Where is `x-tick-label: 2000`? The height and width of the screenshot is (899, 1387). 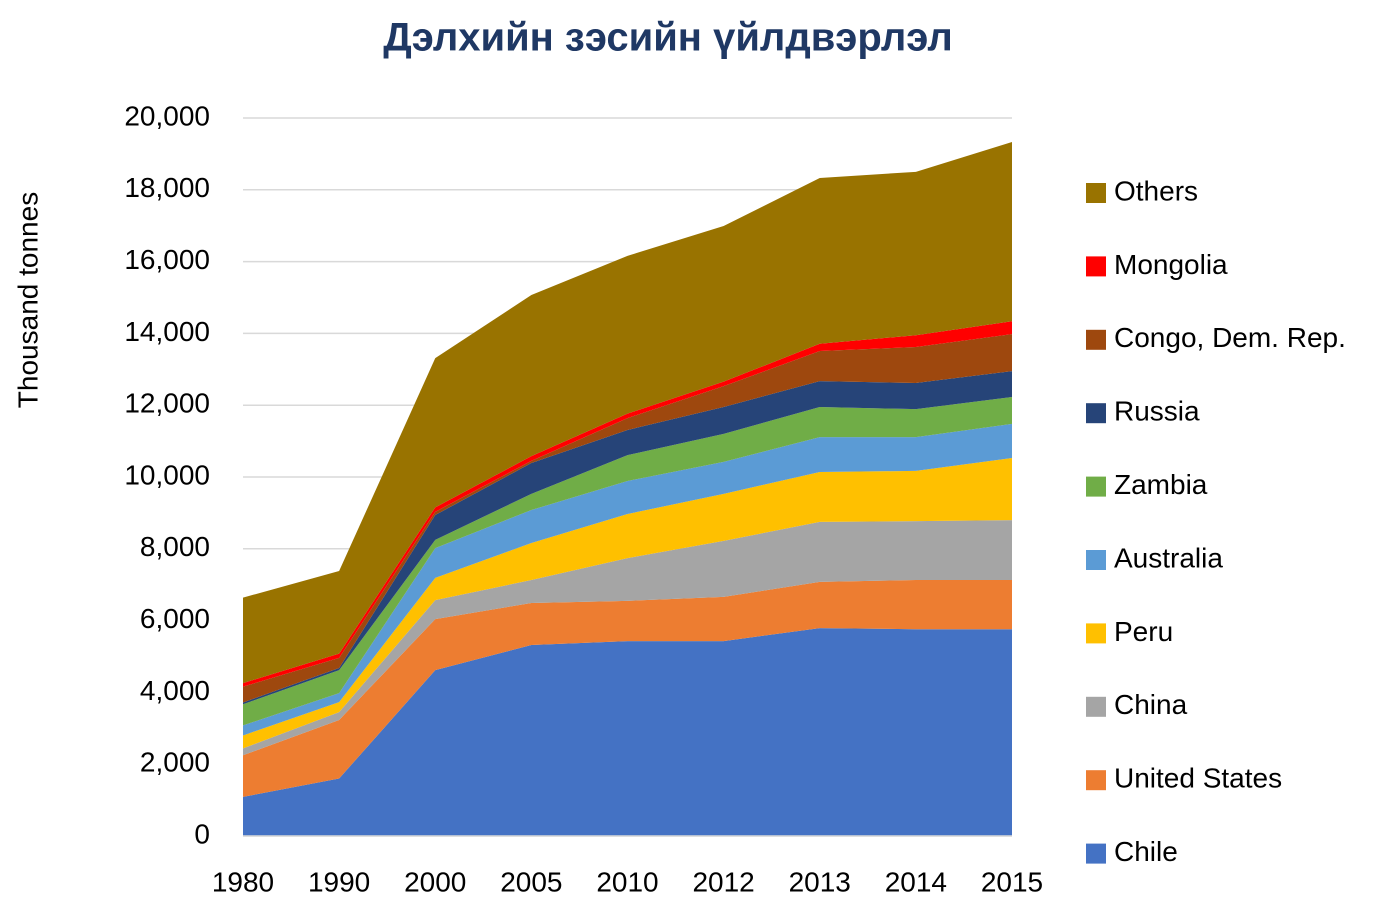
x-tick-label: 2000 is located at coordinates (435, 881).